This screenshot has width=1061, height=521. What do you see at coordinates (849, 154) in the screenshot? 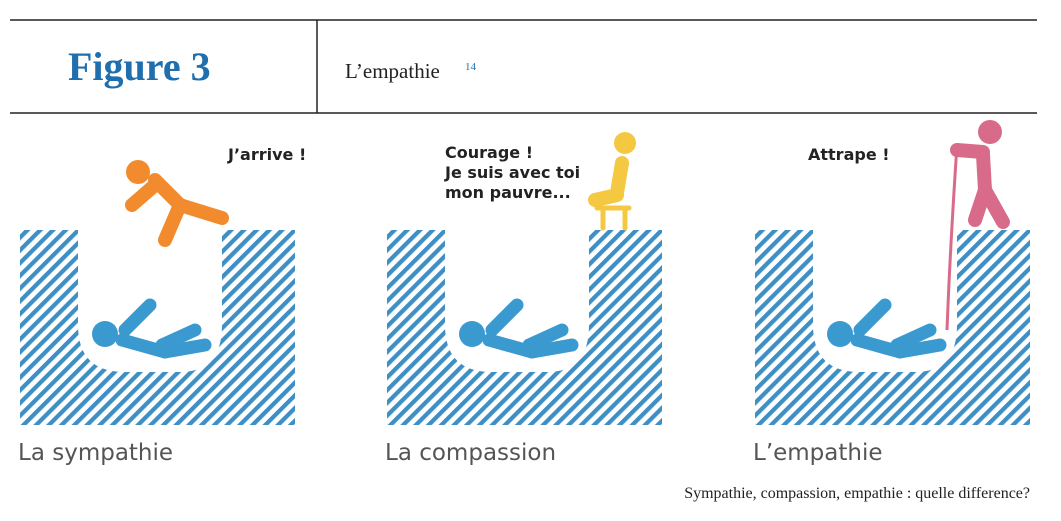
I see `speech-line: Attrape !` at bounding box center [849, 154].